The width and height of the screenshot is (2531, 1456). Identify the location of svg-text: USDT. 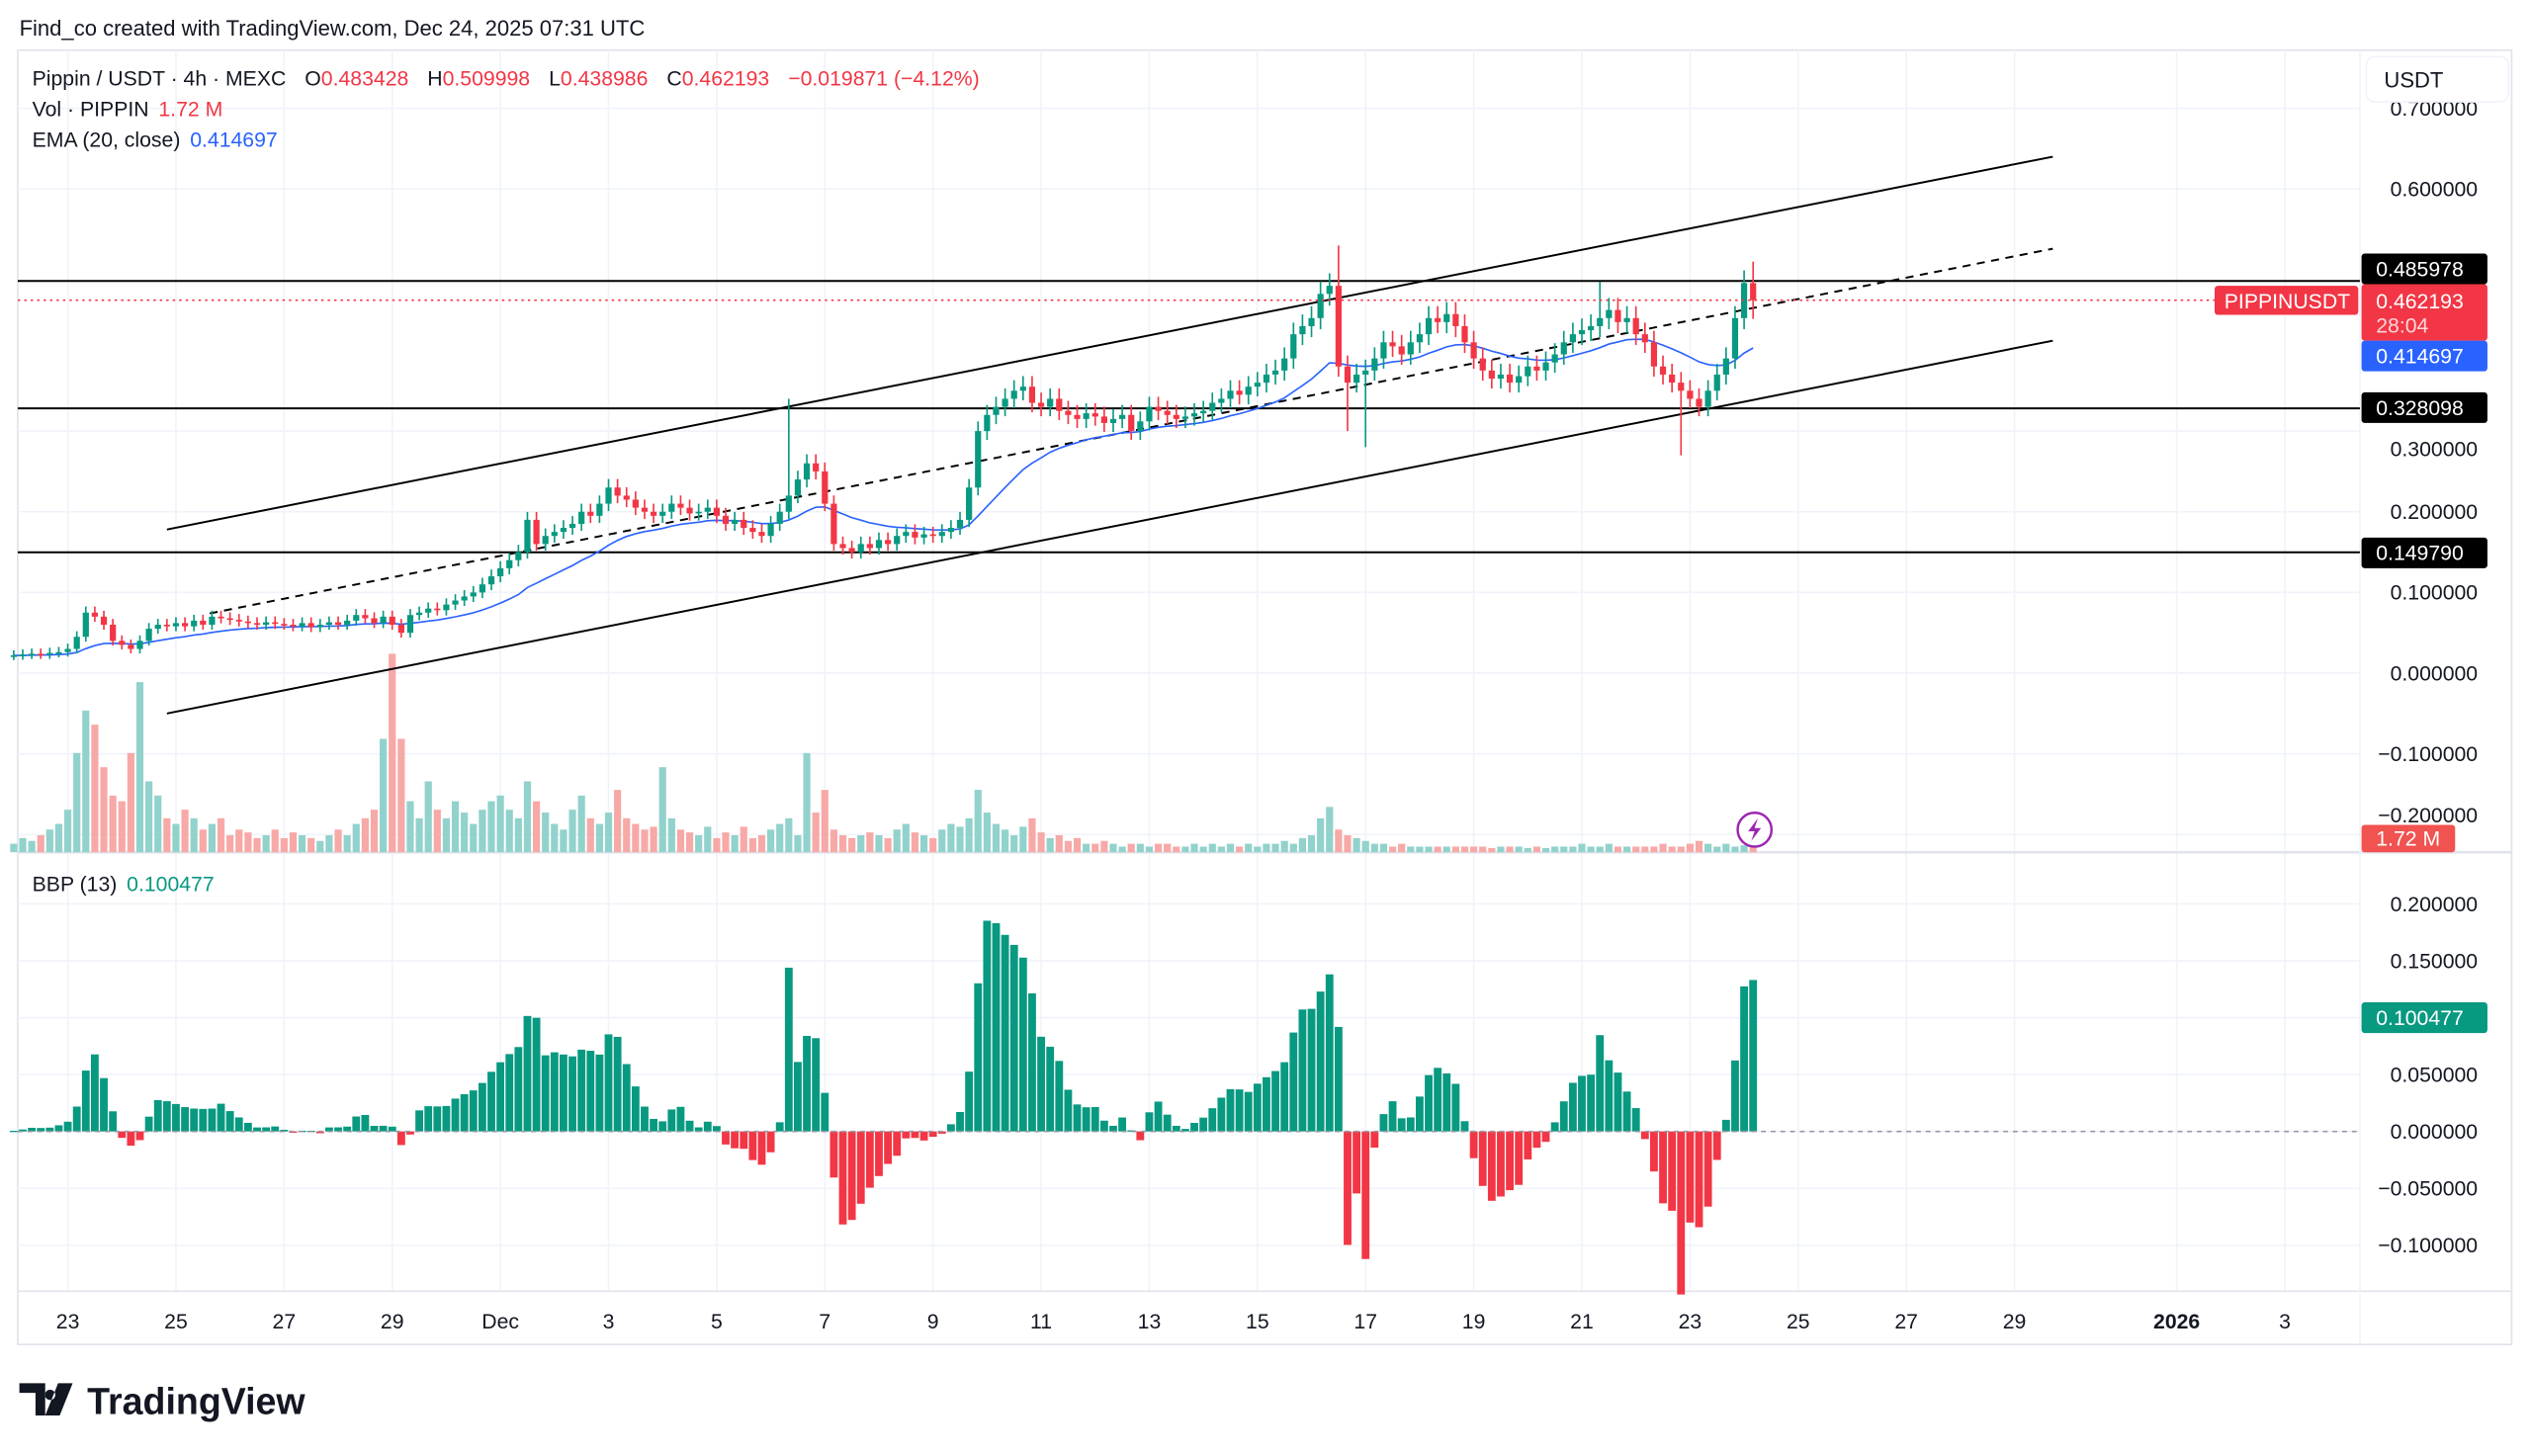
(2413, 79).